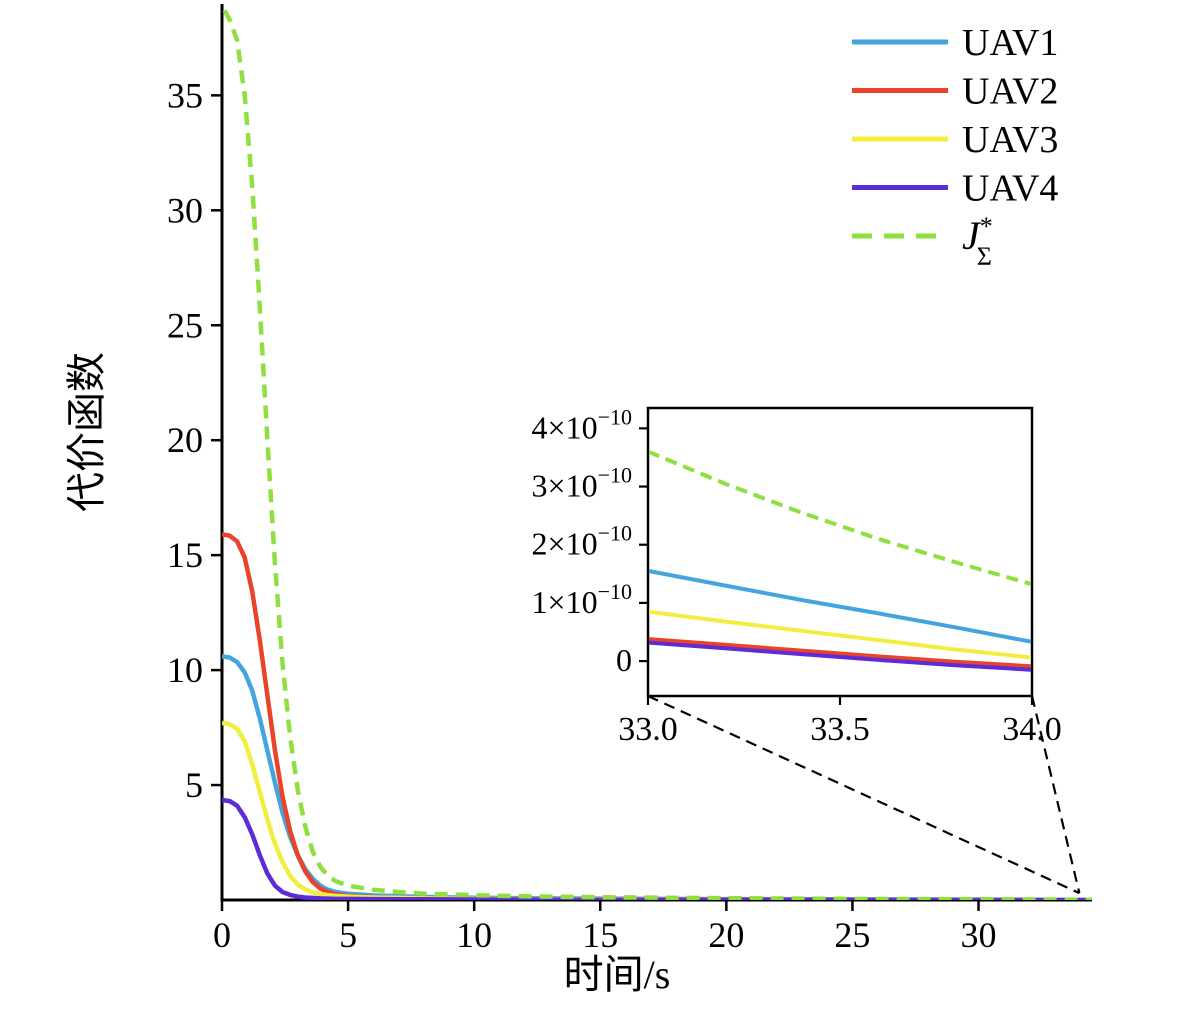 The height and width of the screenshot is (1015, 1181). Describe the element at coordinates (185, 440) in the screenshot. I see `y-tick-label: 20` at that location.